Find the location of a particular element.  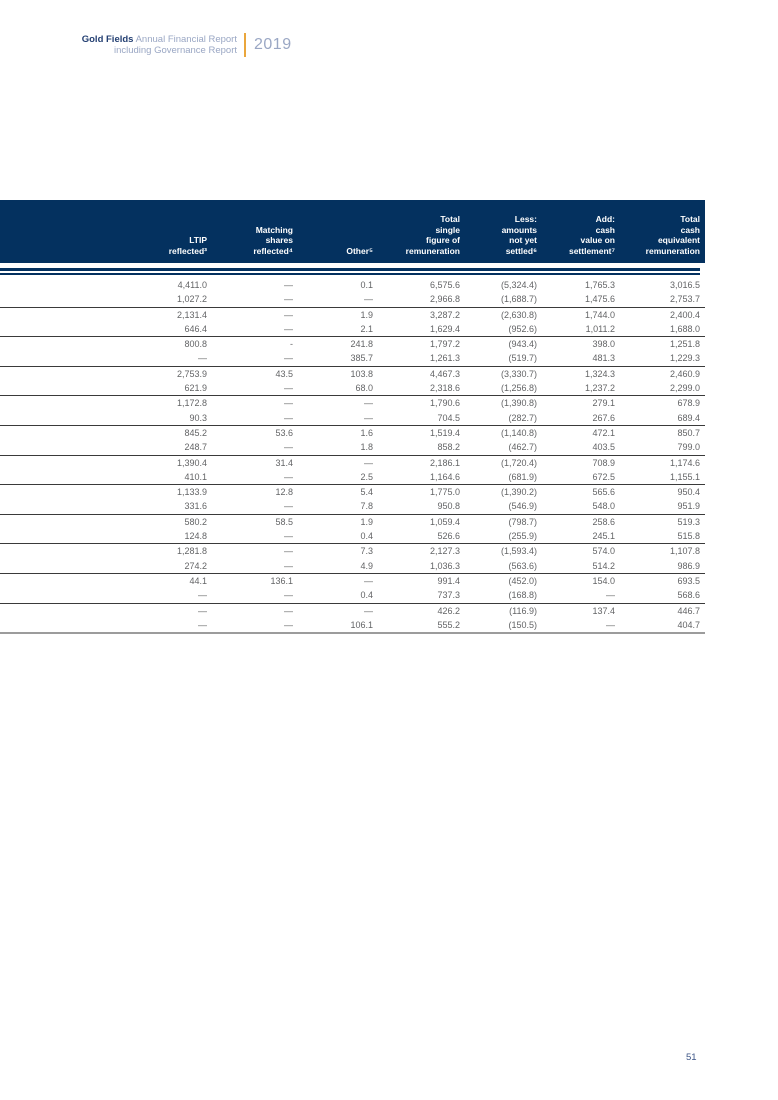

table-cell: 398.0 is located at coordinates (603, 344).